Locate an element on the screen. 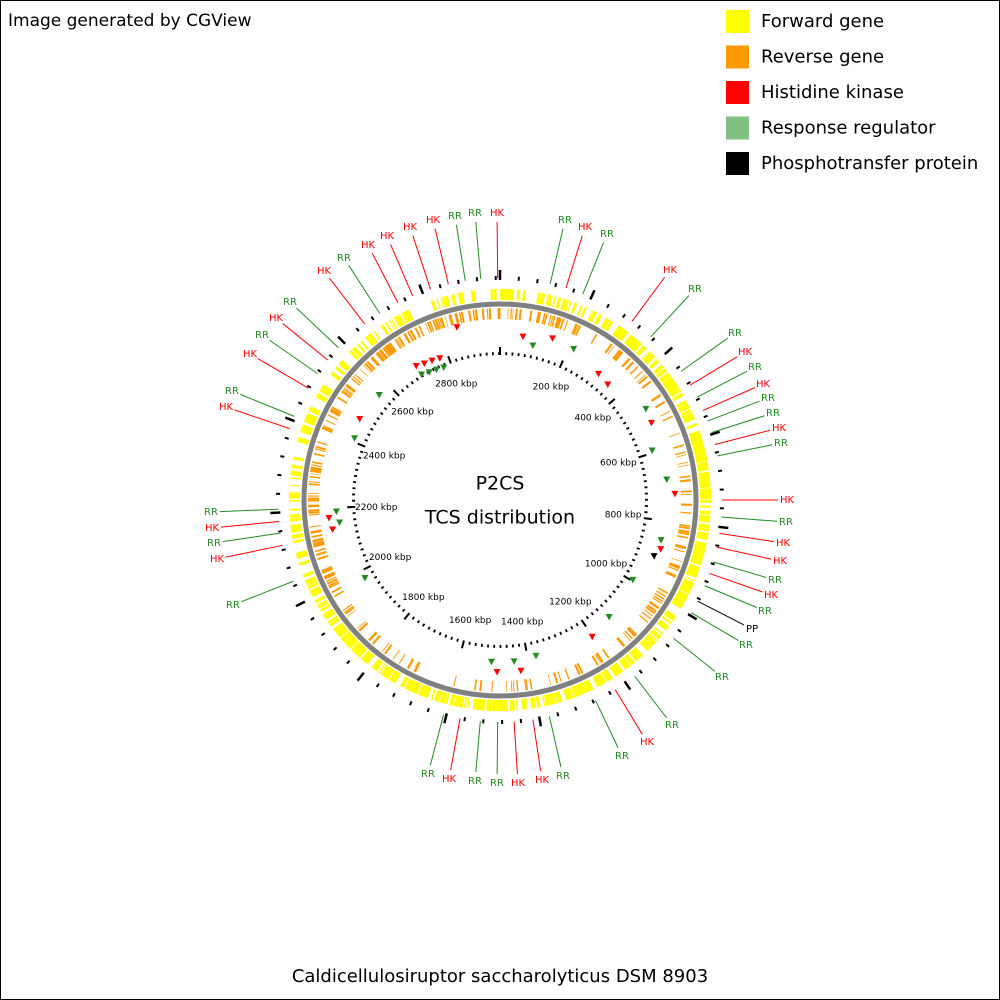  ruler-label: 1800 kbp is located at coordinates (423, 598).